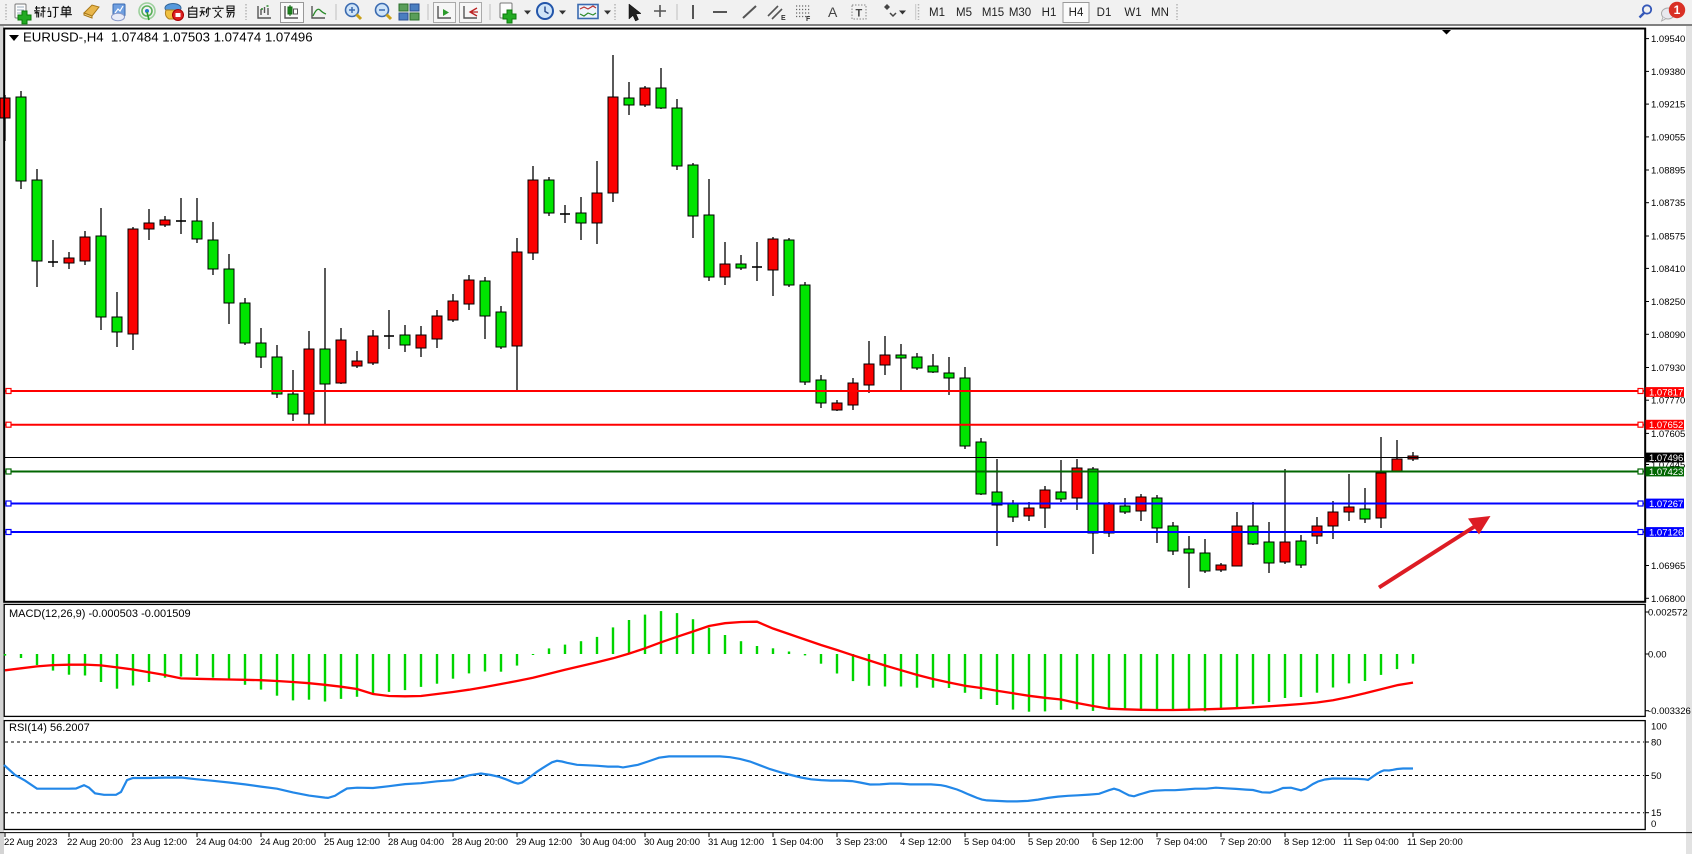 The width and height of the screenshot is (1692, 854). I want to click on svg-text: 3 Sep 23:00, so click(861, 842).